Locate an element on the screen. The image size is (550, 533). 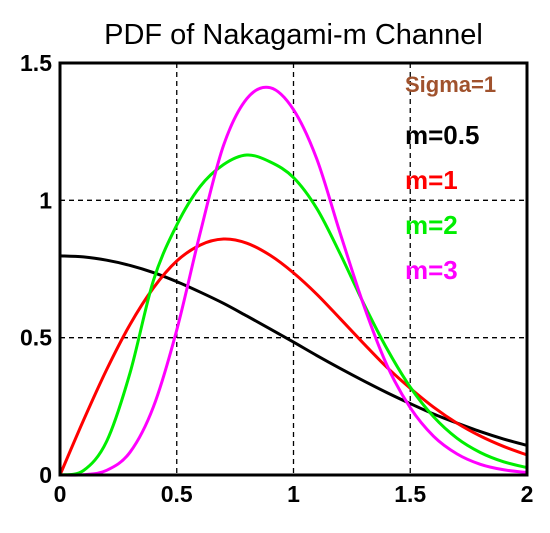
x-tick-label: 1 is located at coordinates (293, 494).